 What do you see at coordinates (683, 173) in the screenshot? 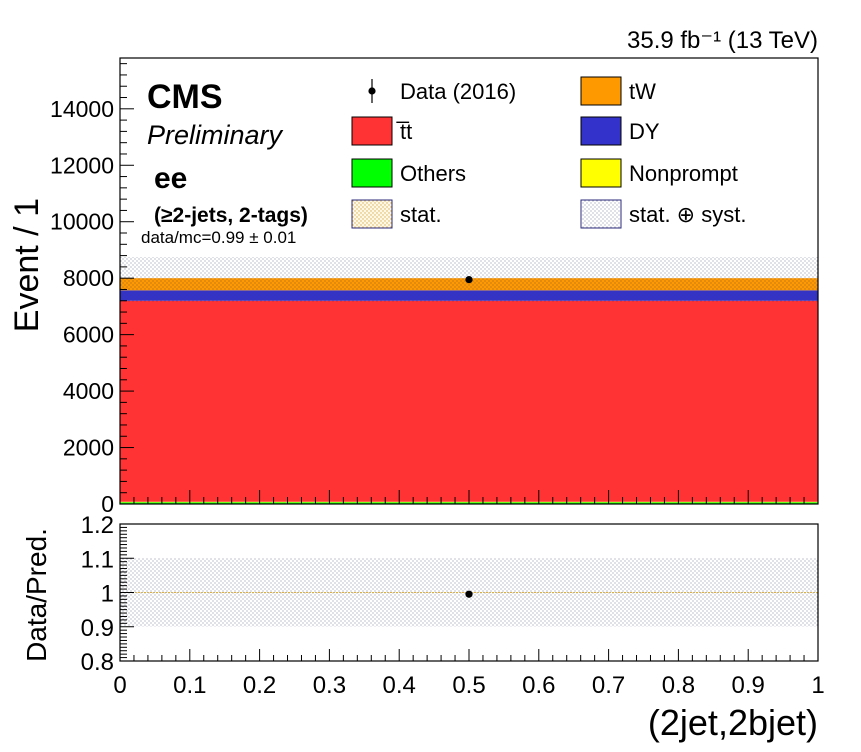
I see `legend-label: Nonprompt` at bounding box center [683, 173].